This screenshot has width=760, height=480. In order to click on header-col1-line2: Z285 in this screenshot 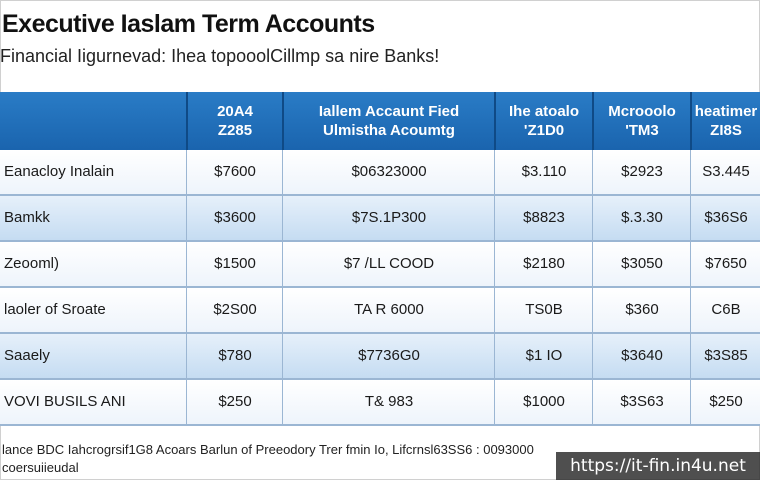, I will do `click(235, 130)`.